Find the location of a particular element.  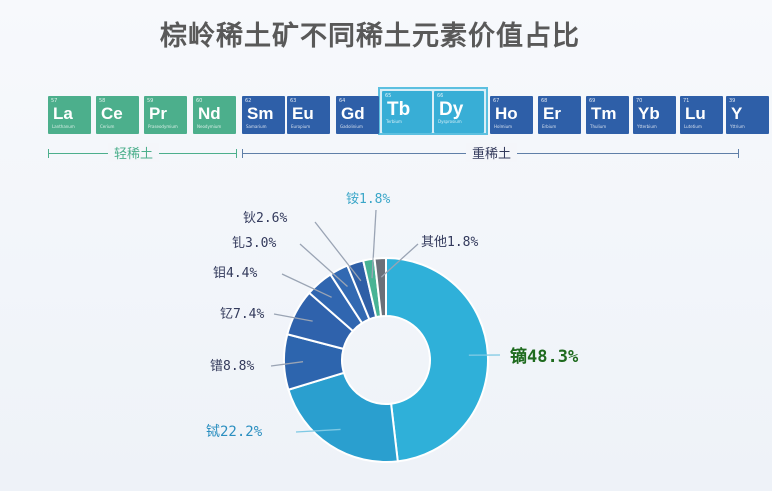

element-symbol: Lu is located at coordinates (695, 113).